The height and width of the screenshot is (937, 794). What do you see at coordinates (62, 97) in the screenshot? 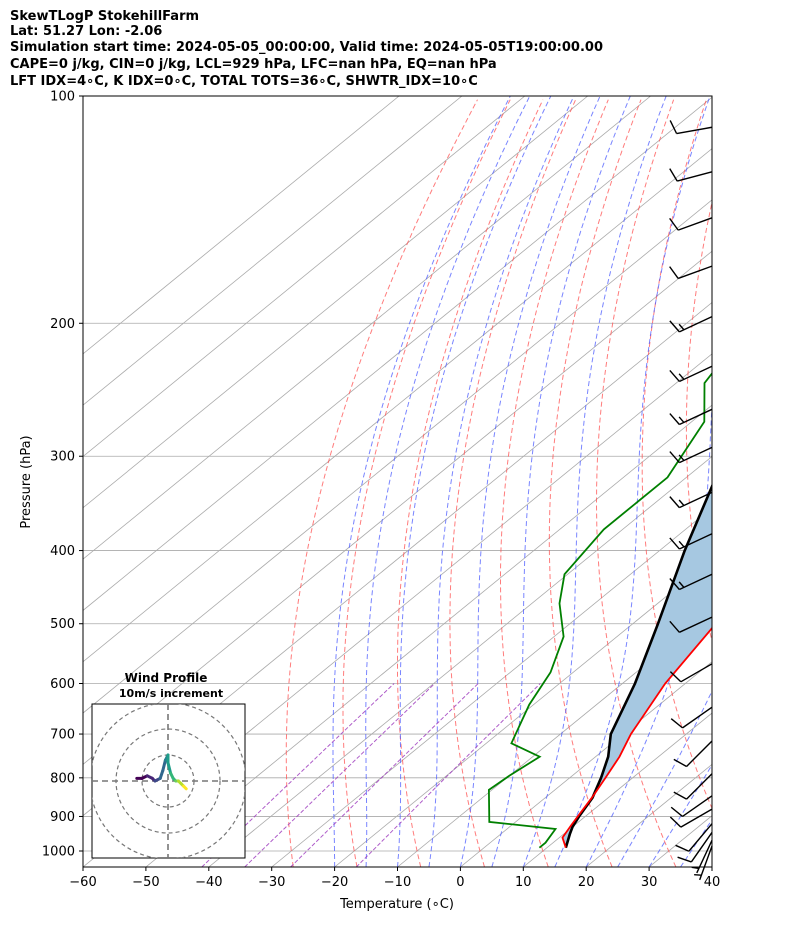
I see `y-tick-label: 100` at bounding box center [62, 97].